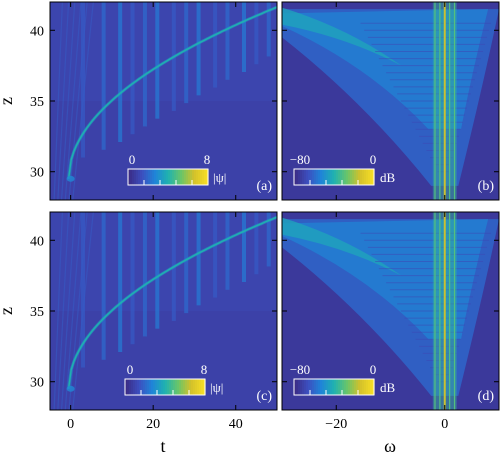 This screenshot has width=500, height=456. What do you see at coordinates (207, 159) in the screenshot?
I see `panel-a-colorbar-max: 8` at bounding box center [207, 159].